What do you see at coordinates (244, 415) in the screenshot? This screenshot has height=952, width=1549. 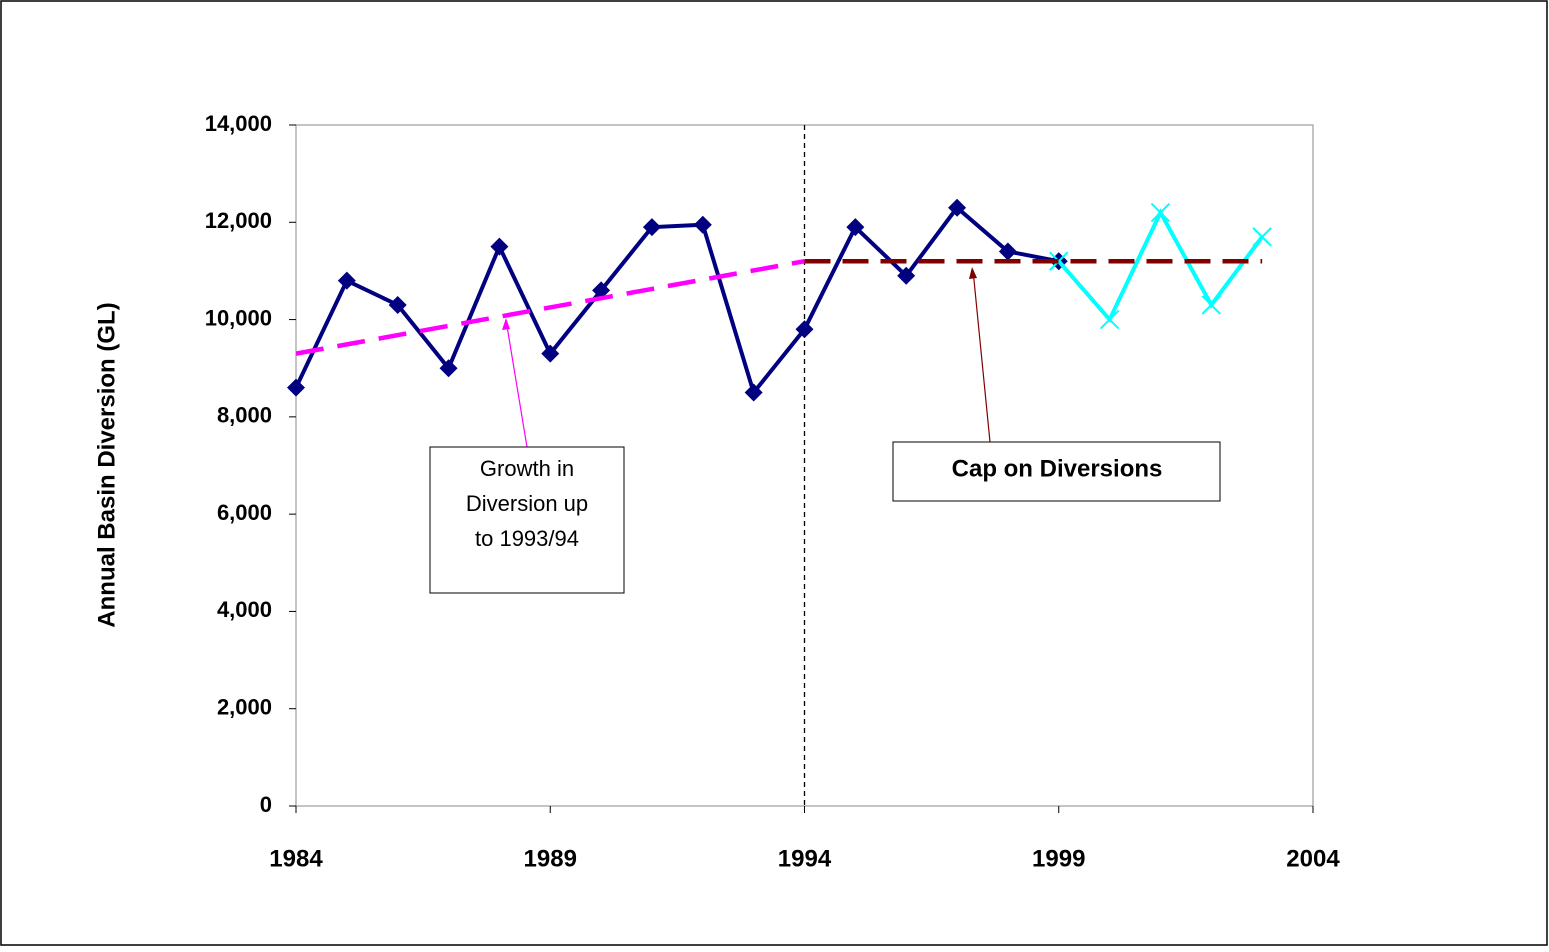 I see `y-tick-label: 8,000` at bounding box center [244, 415].